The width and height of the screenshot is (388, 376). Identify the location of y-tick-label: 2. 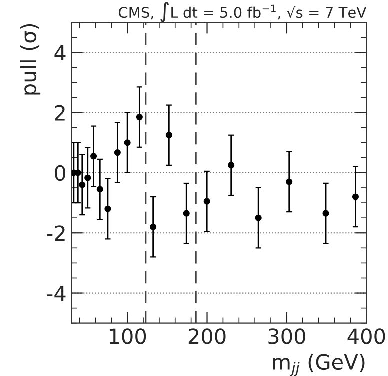
(60, 113).